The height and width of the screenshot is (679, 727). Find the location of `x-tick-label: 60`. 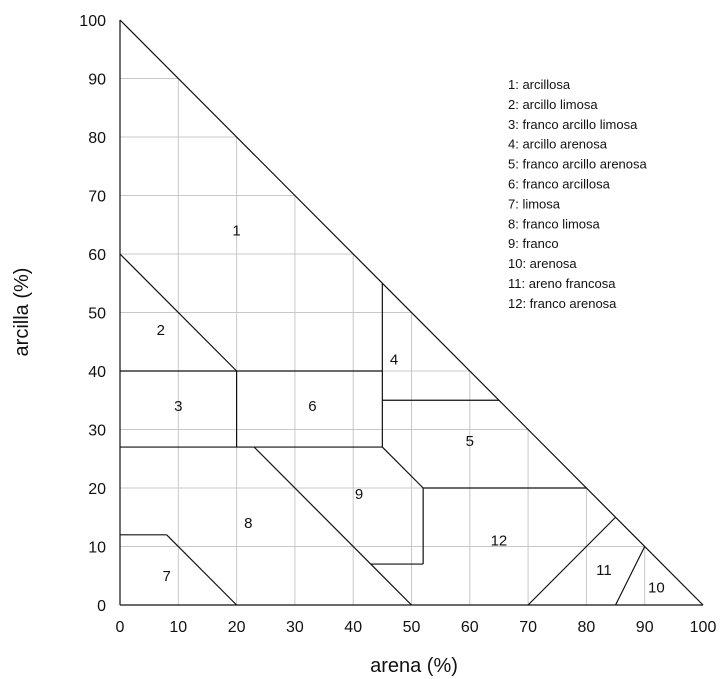

x-tick-label: 60 is located at coordinates (470, 627).